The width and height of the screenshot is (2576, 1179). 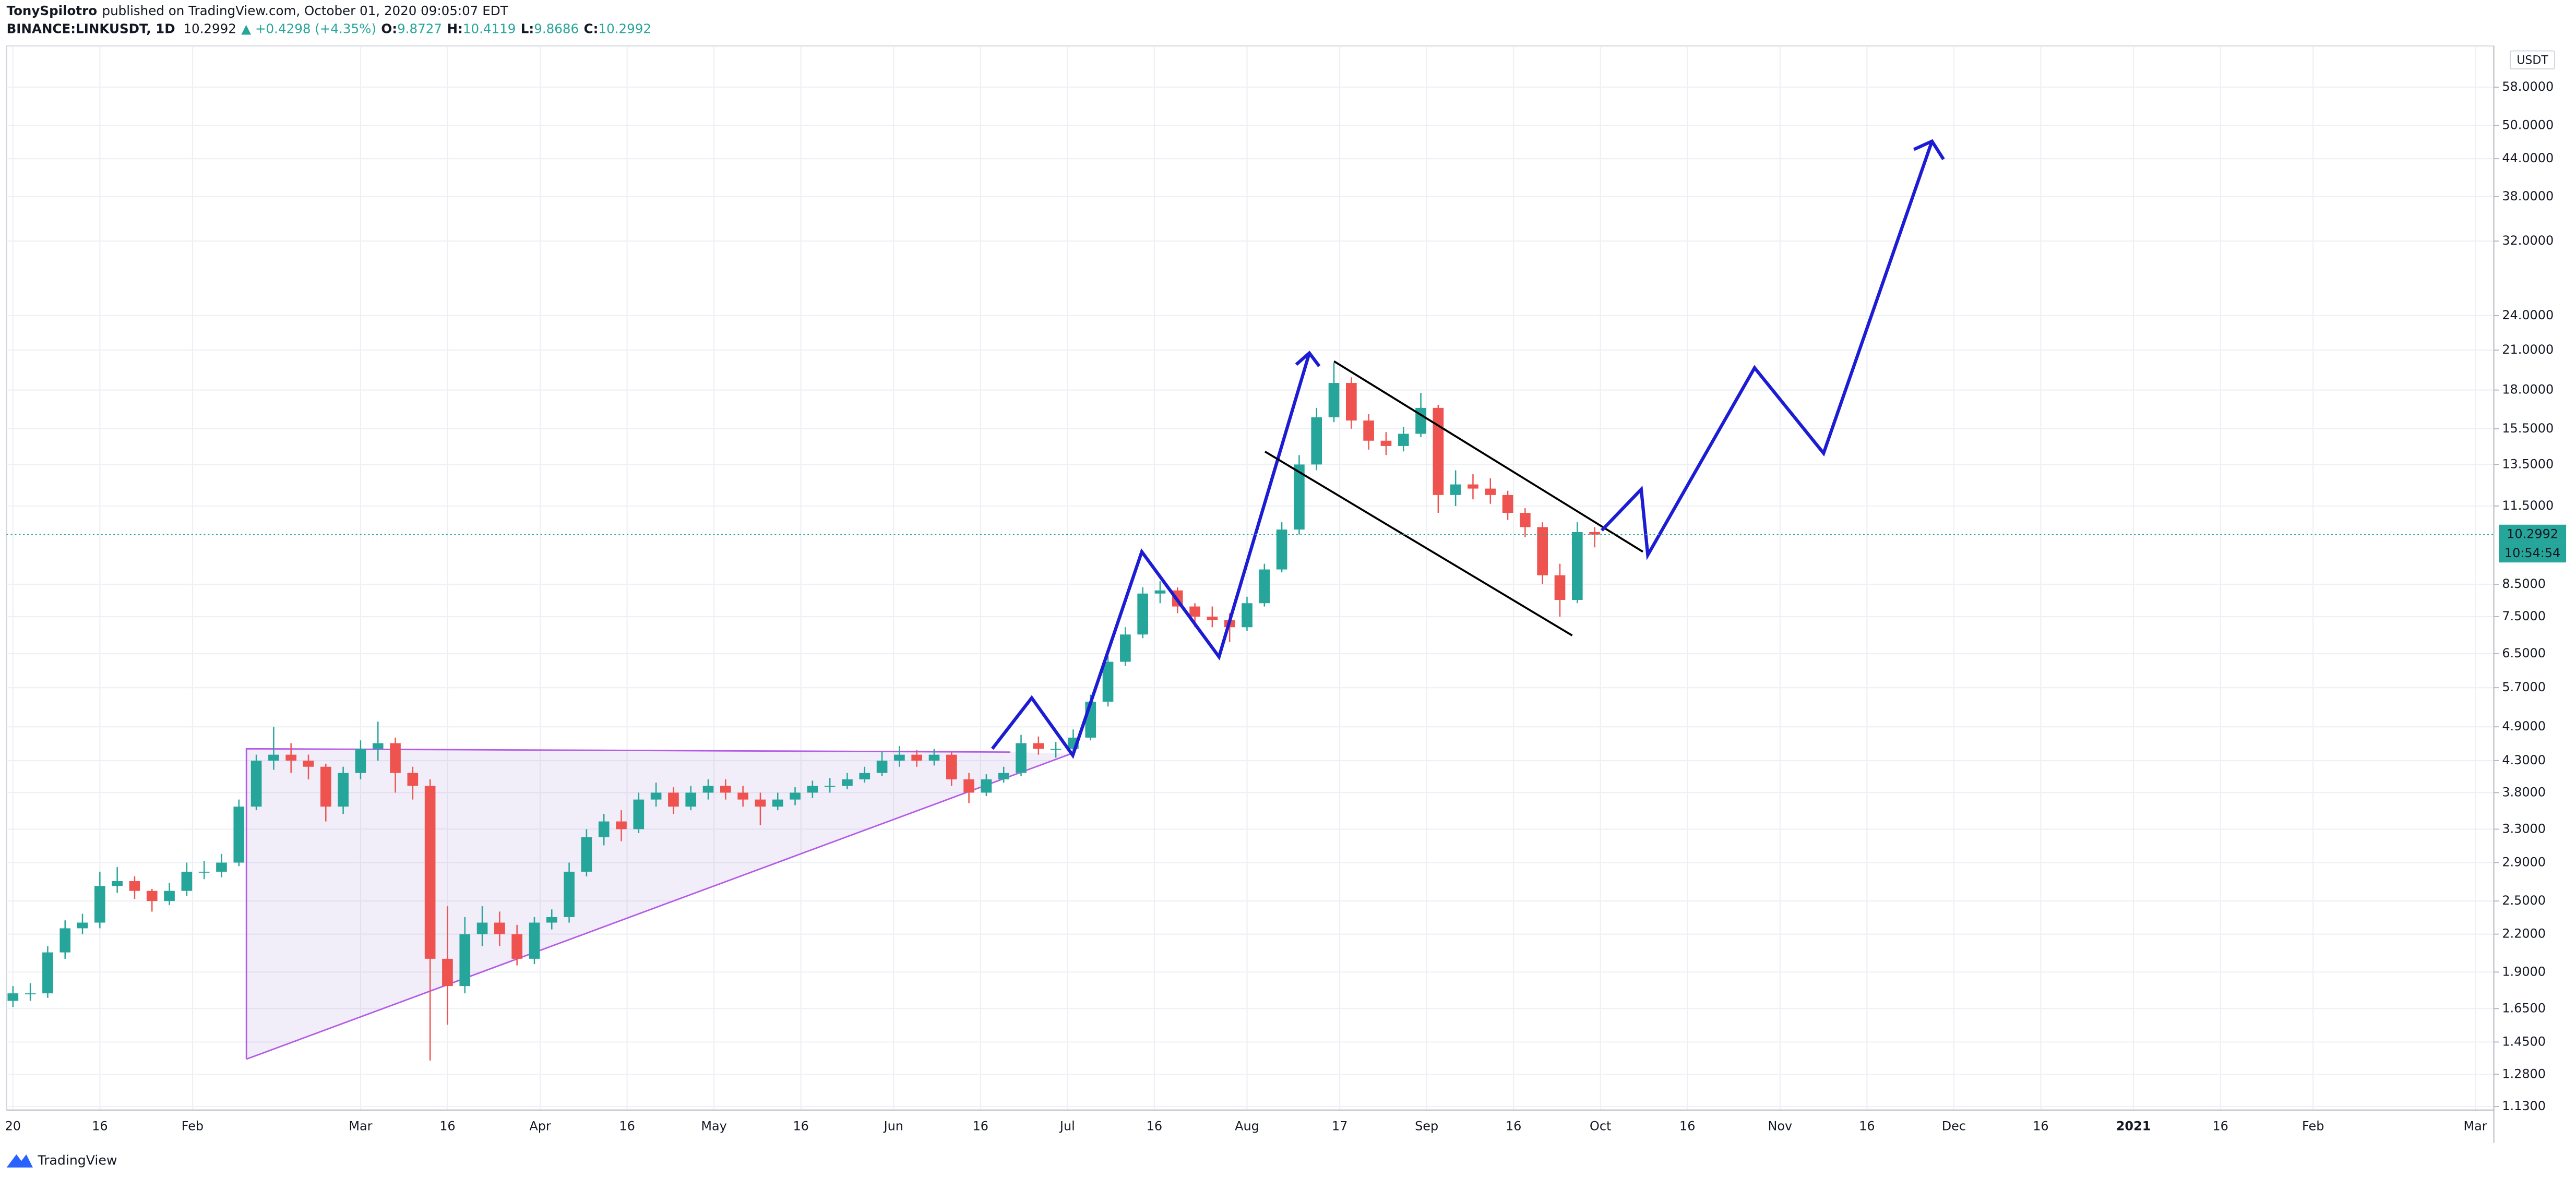 What do you see at coordinates (713, 1125) in the screenshot?
I see `x-tick-label: May` at bounding box center [713, 1125].